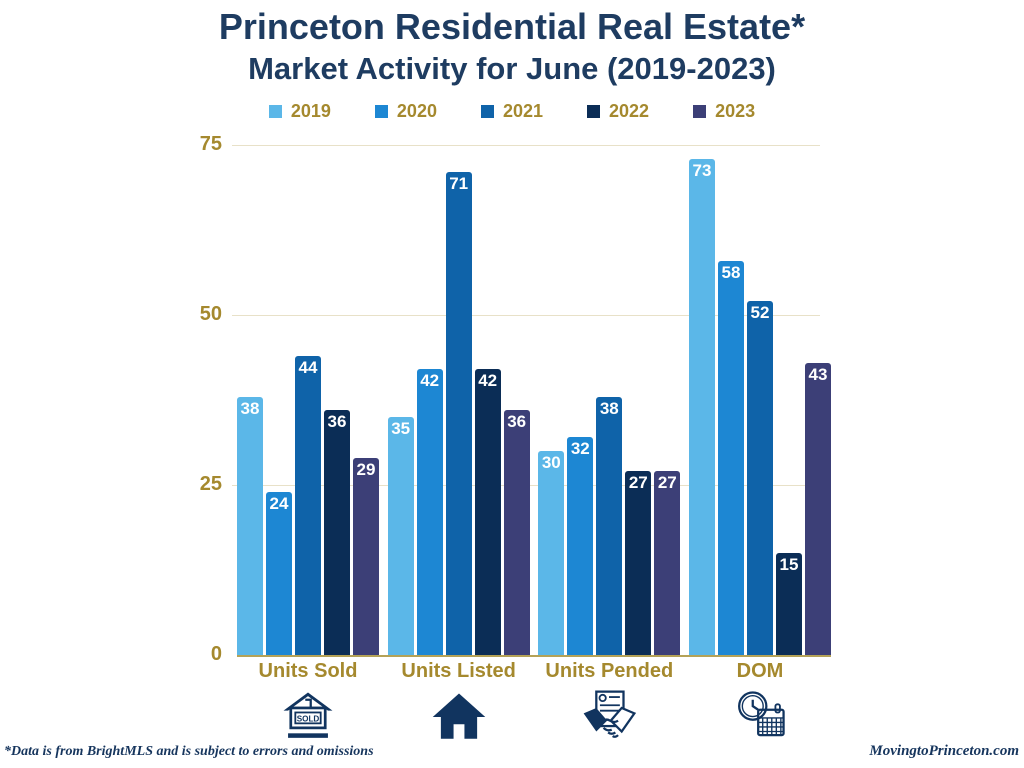 The image size is (1024, 768). I want to click on bar-2023-units-listed: 36, so click(516, 532).